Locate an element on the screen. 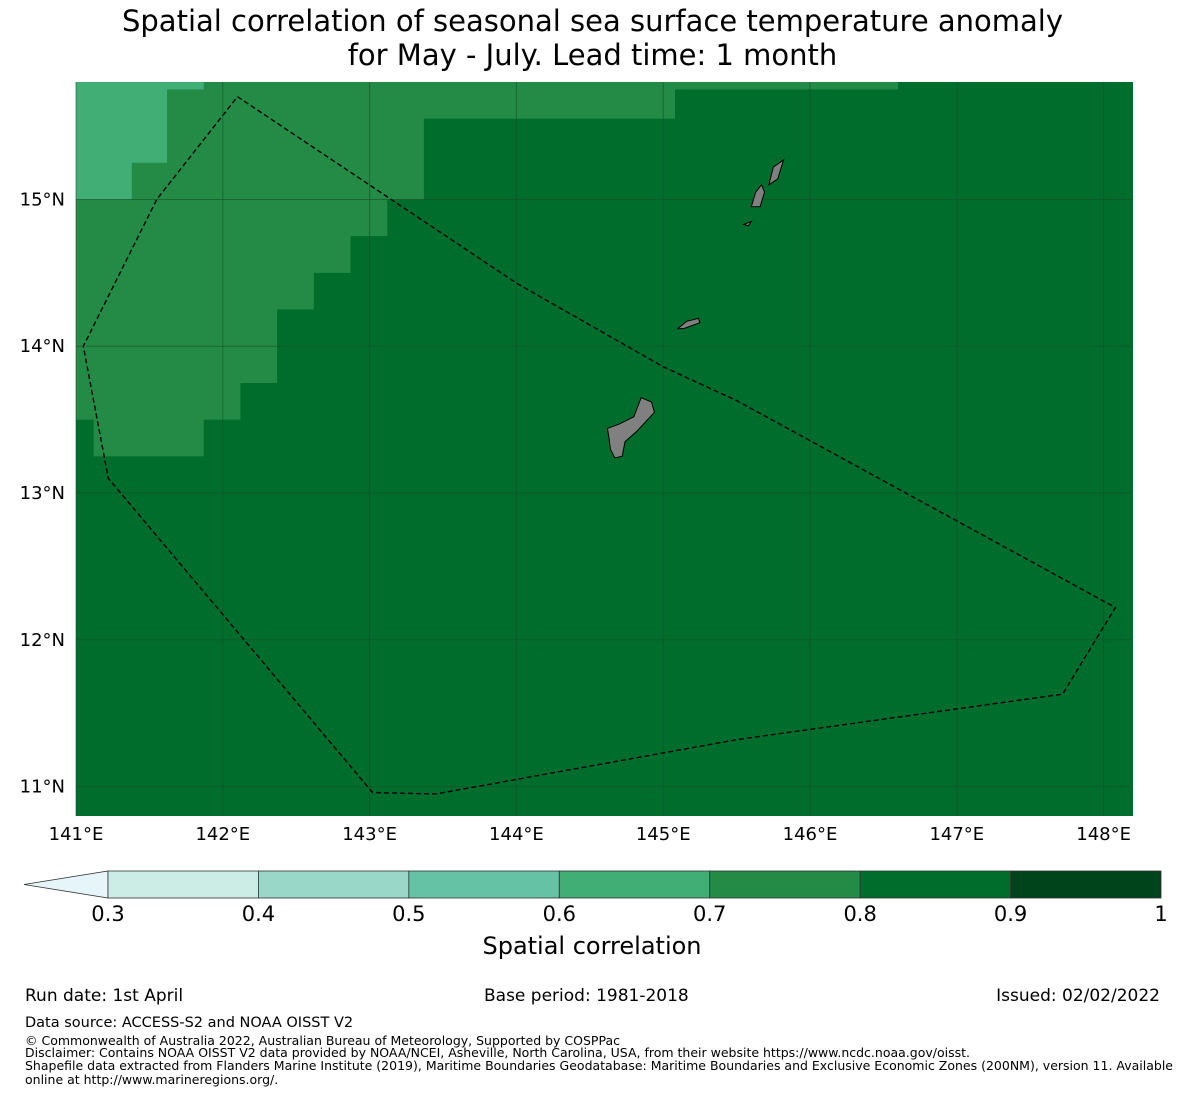 This screenshot has height=1095, width=1185. lon-tick-label: 143°E is located at coordinates (369, 834).